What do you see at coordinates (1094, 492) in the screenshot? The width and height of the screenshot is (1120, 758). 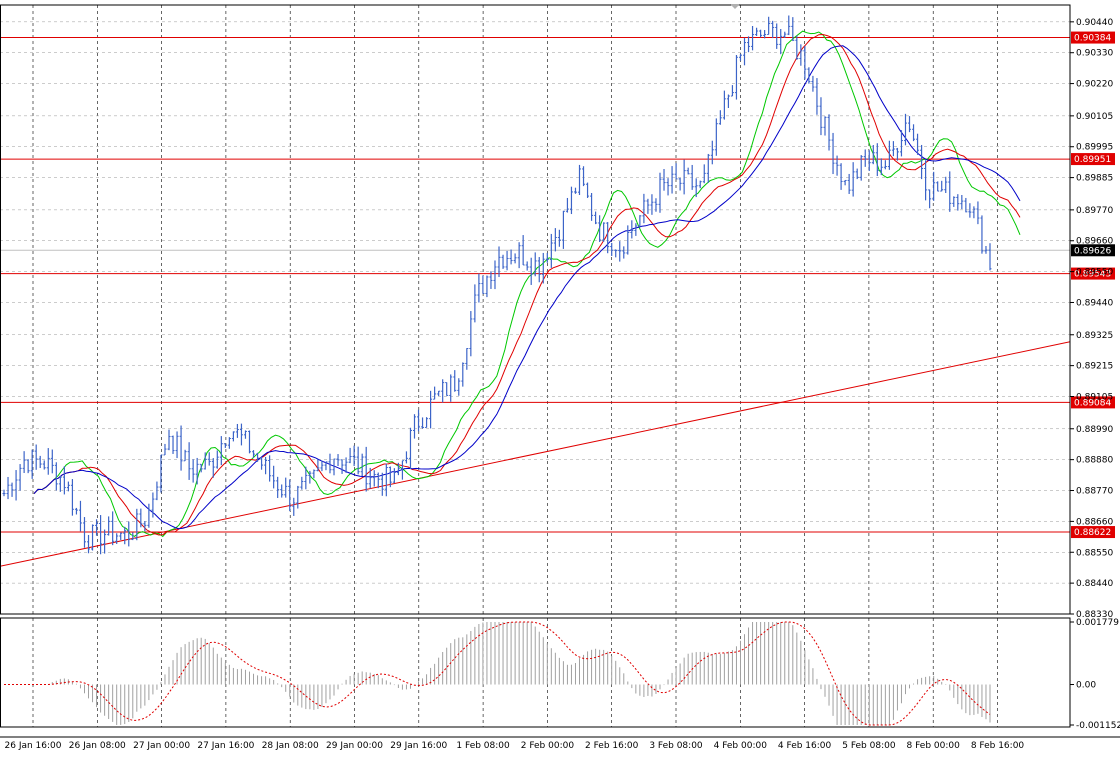 I see `price-tick-label: 0.88770` at bounding box center [1094, 492].